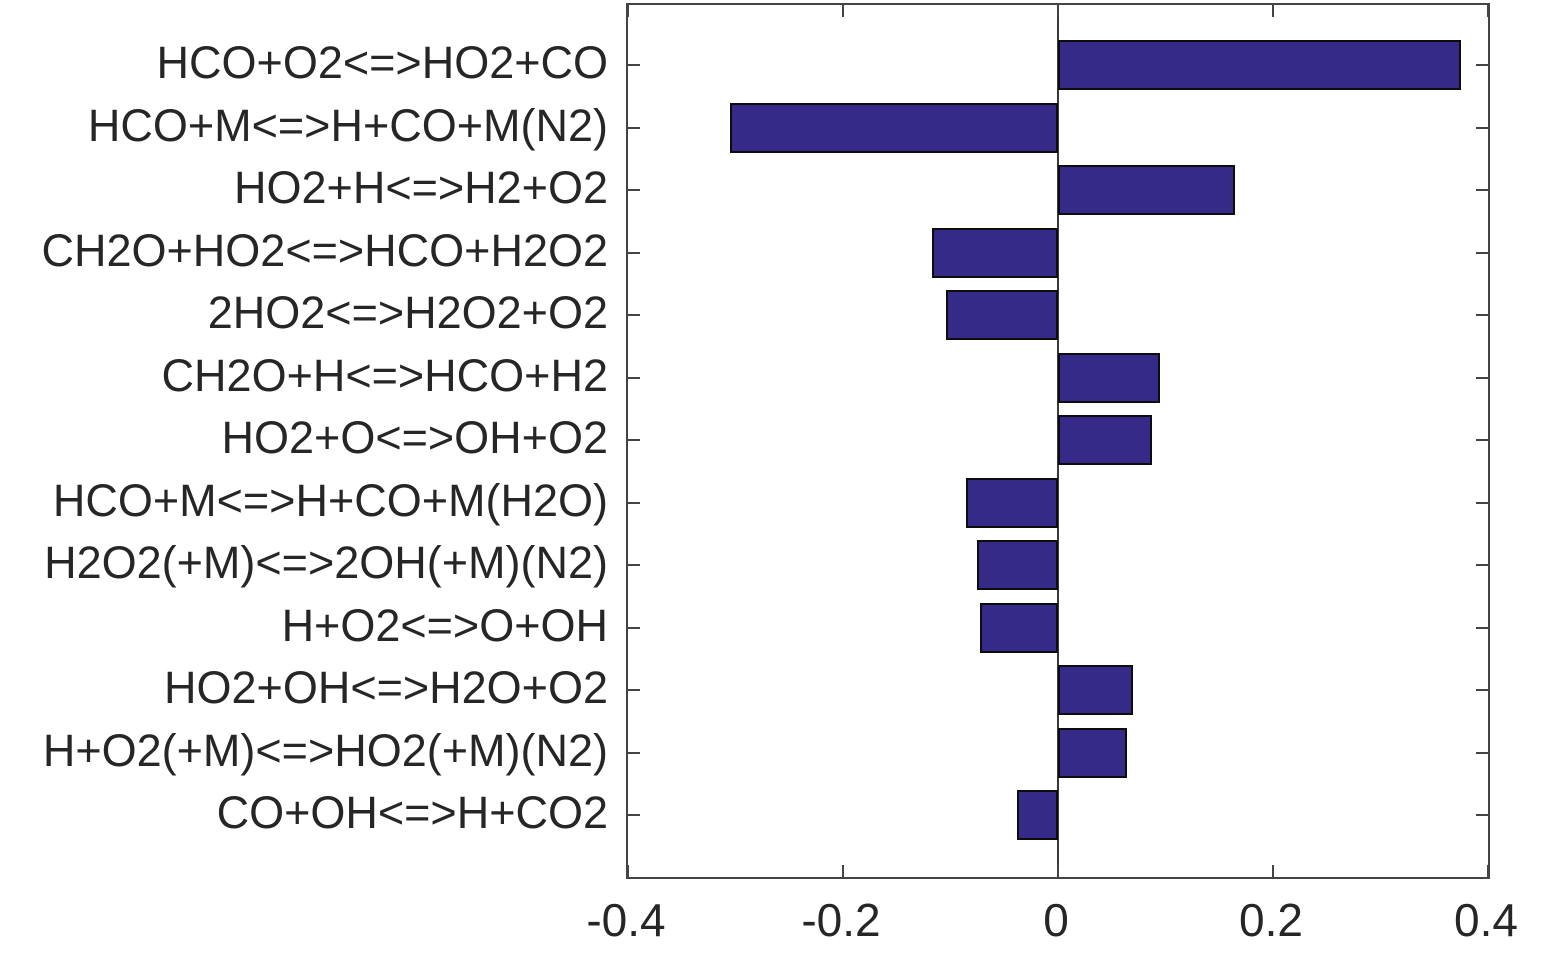 The image size is (1563, 954). I want to click on x-tick-label: -0.2, so click(841, 920).